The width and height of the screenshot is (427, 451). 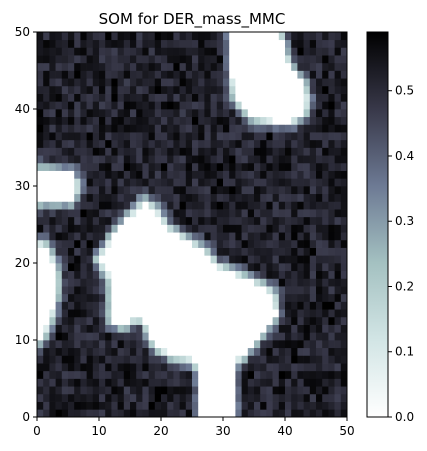 I want to click on colorbar-tick-label: 0.2, so click(x=404, y=286).